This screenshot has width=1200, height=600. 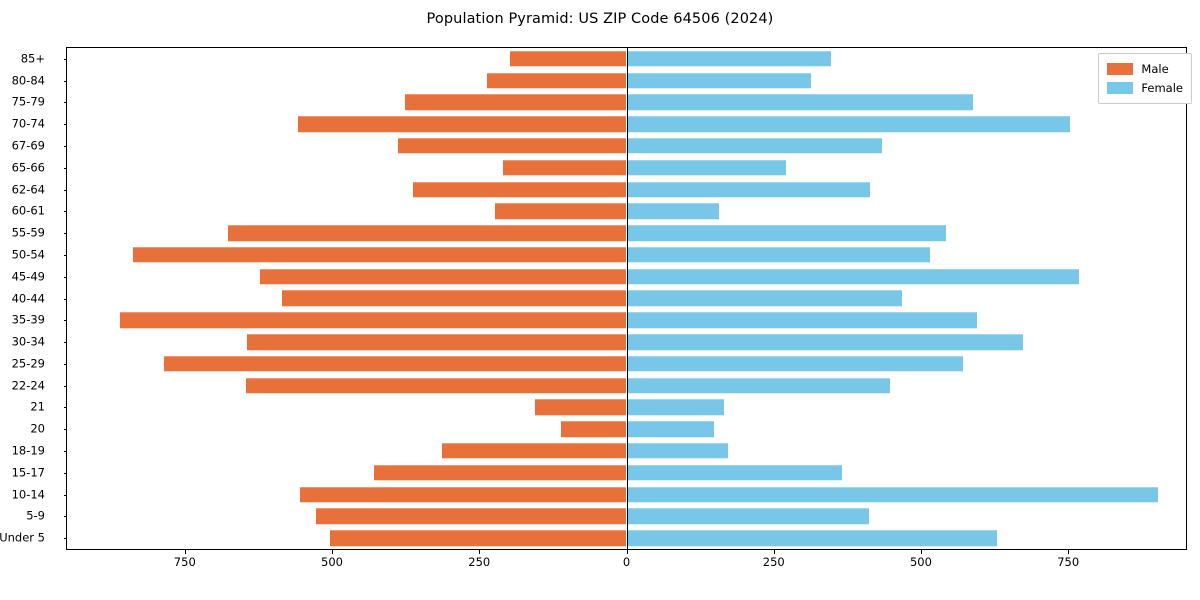 What do you see at coordinates (28, 188) in the screenshot?
I see `y-tick-label: 62-64` at bounding box center [28, 188].